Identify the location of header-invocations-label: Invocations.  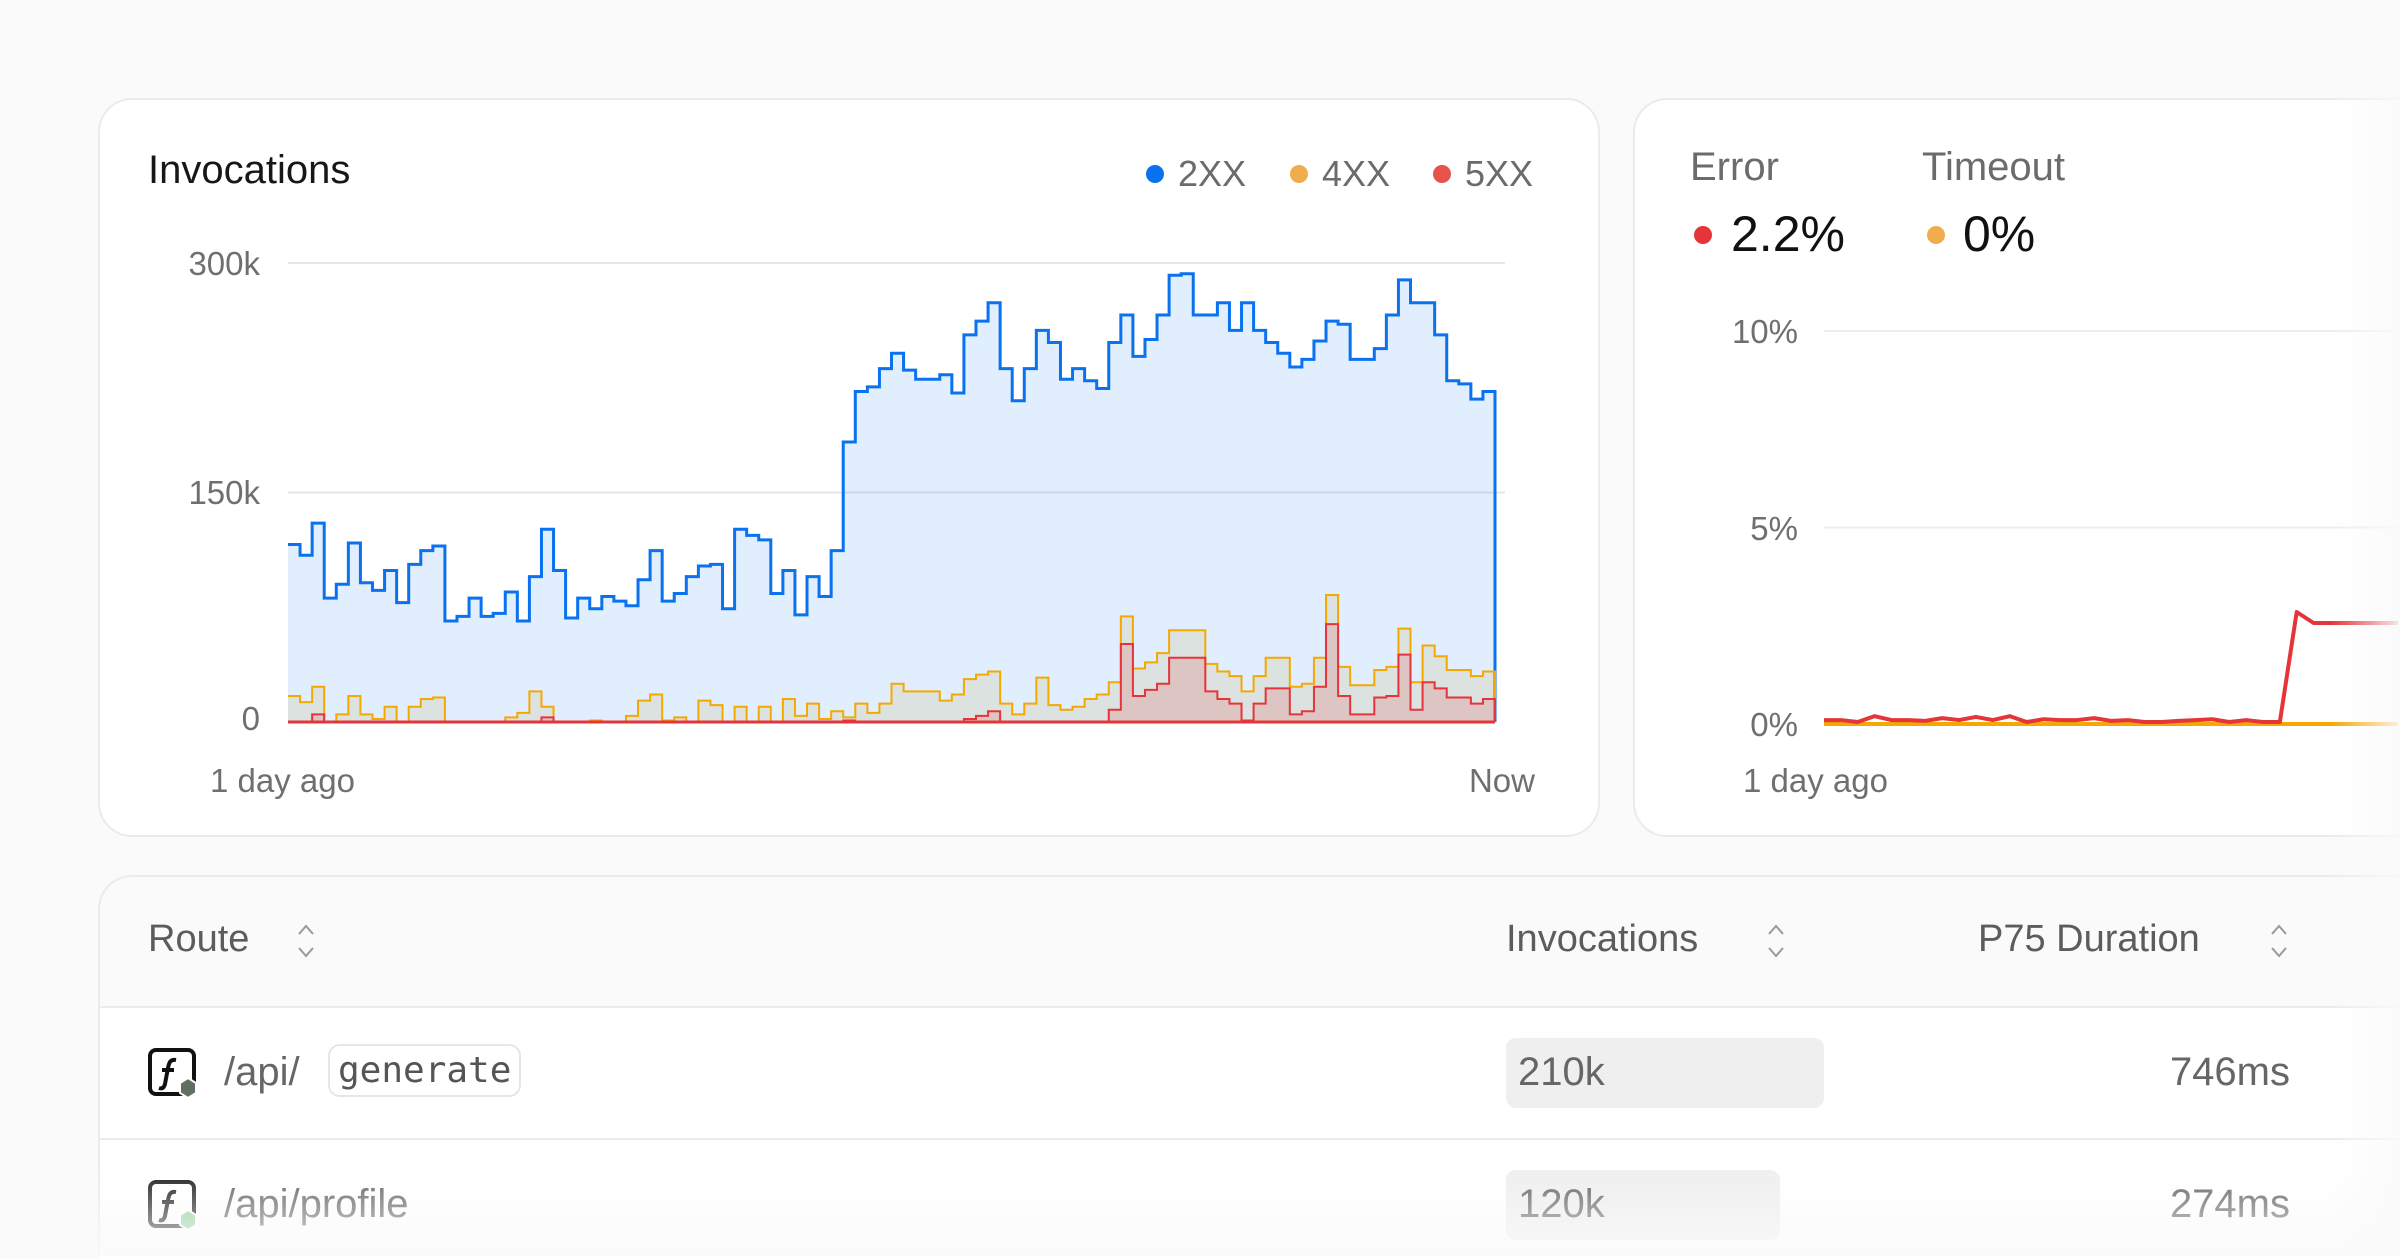
(1602, 939).